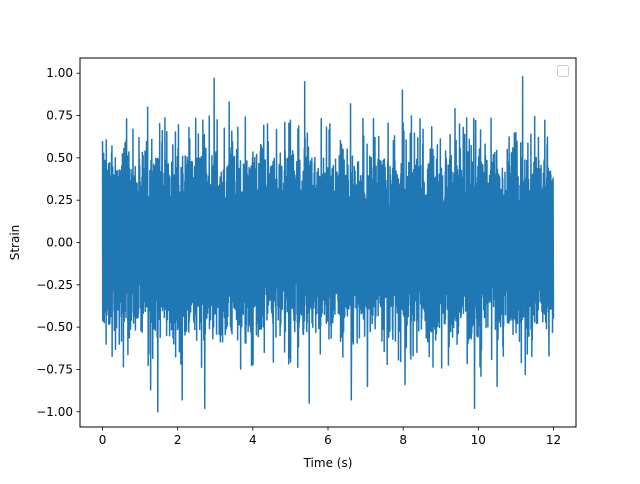  Describe the element at coordinates (178, 440) in the screenshot. I see `x-tick-label: 2` at that location.